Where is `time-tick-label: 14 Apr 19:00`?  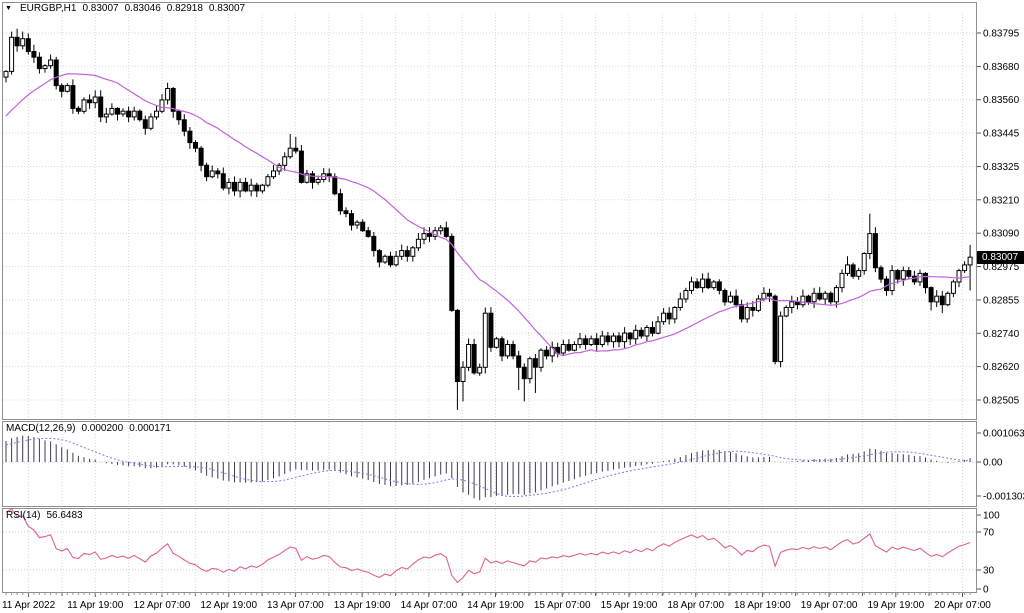
time-tick-label: 14 Apr 19:00 is located at coordinates (495, 605).